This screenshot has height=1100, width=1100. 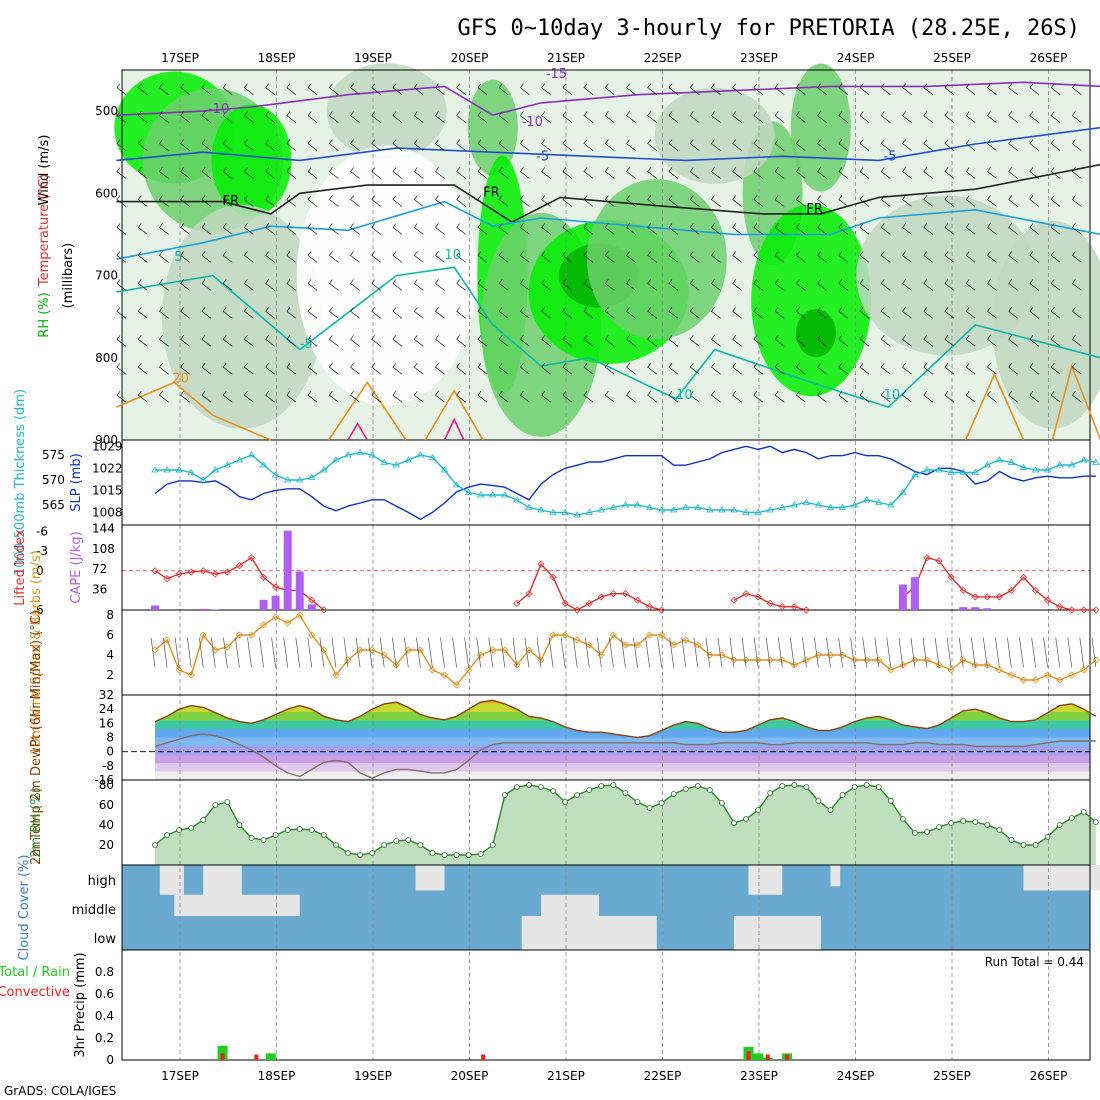 What do you see at coordinates (106, 825) in the screenshot?
I see `rh2m-tick: 40` at bounding box center [106, 825].